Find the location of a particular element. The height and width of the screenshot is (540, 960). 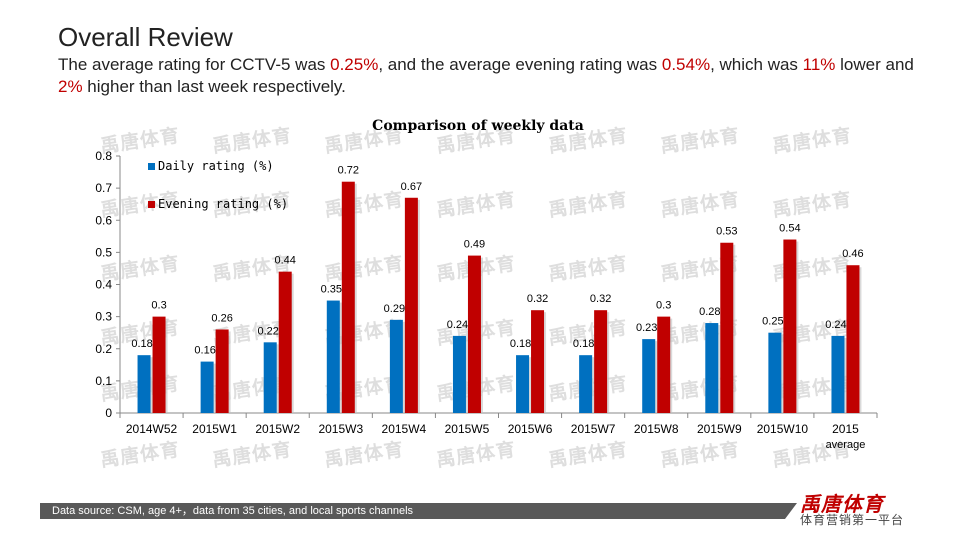

legend-swatch-evening is located at coordinates (151, 204).